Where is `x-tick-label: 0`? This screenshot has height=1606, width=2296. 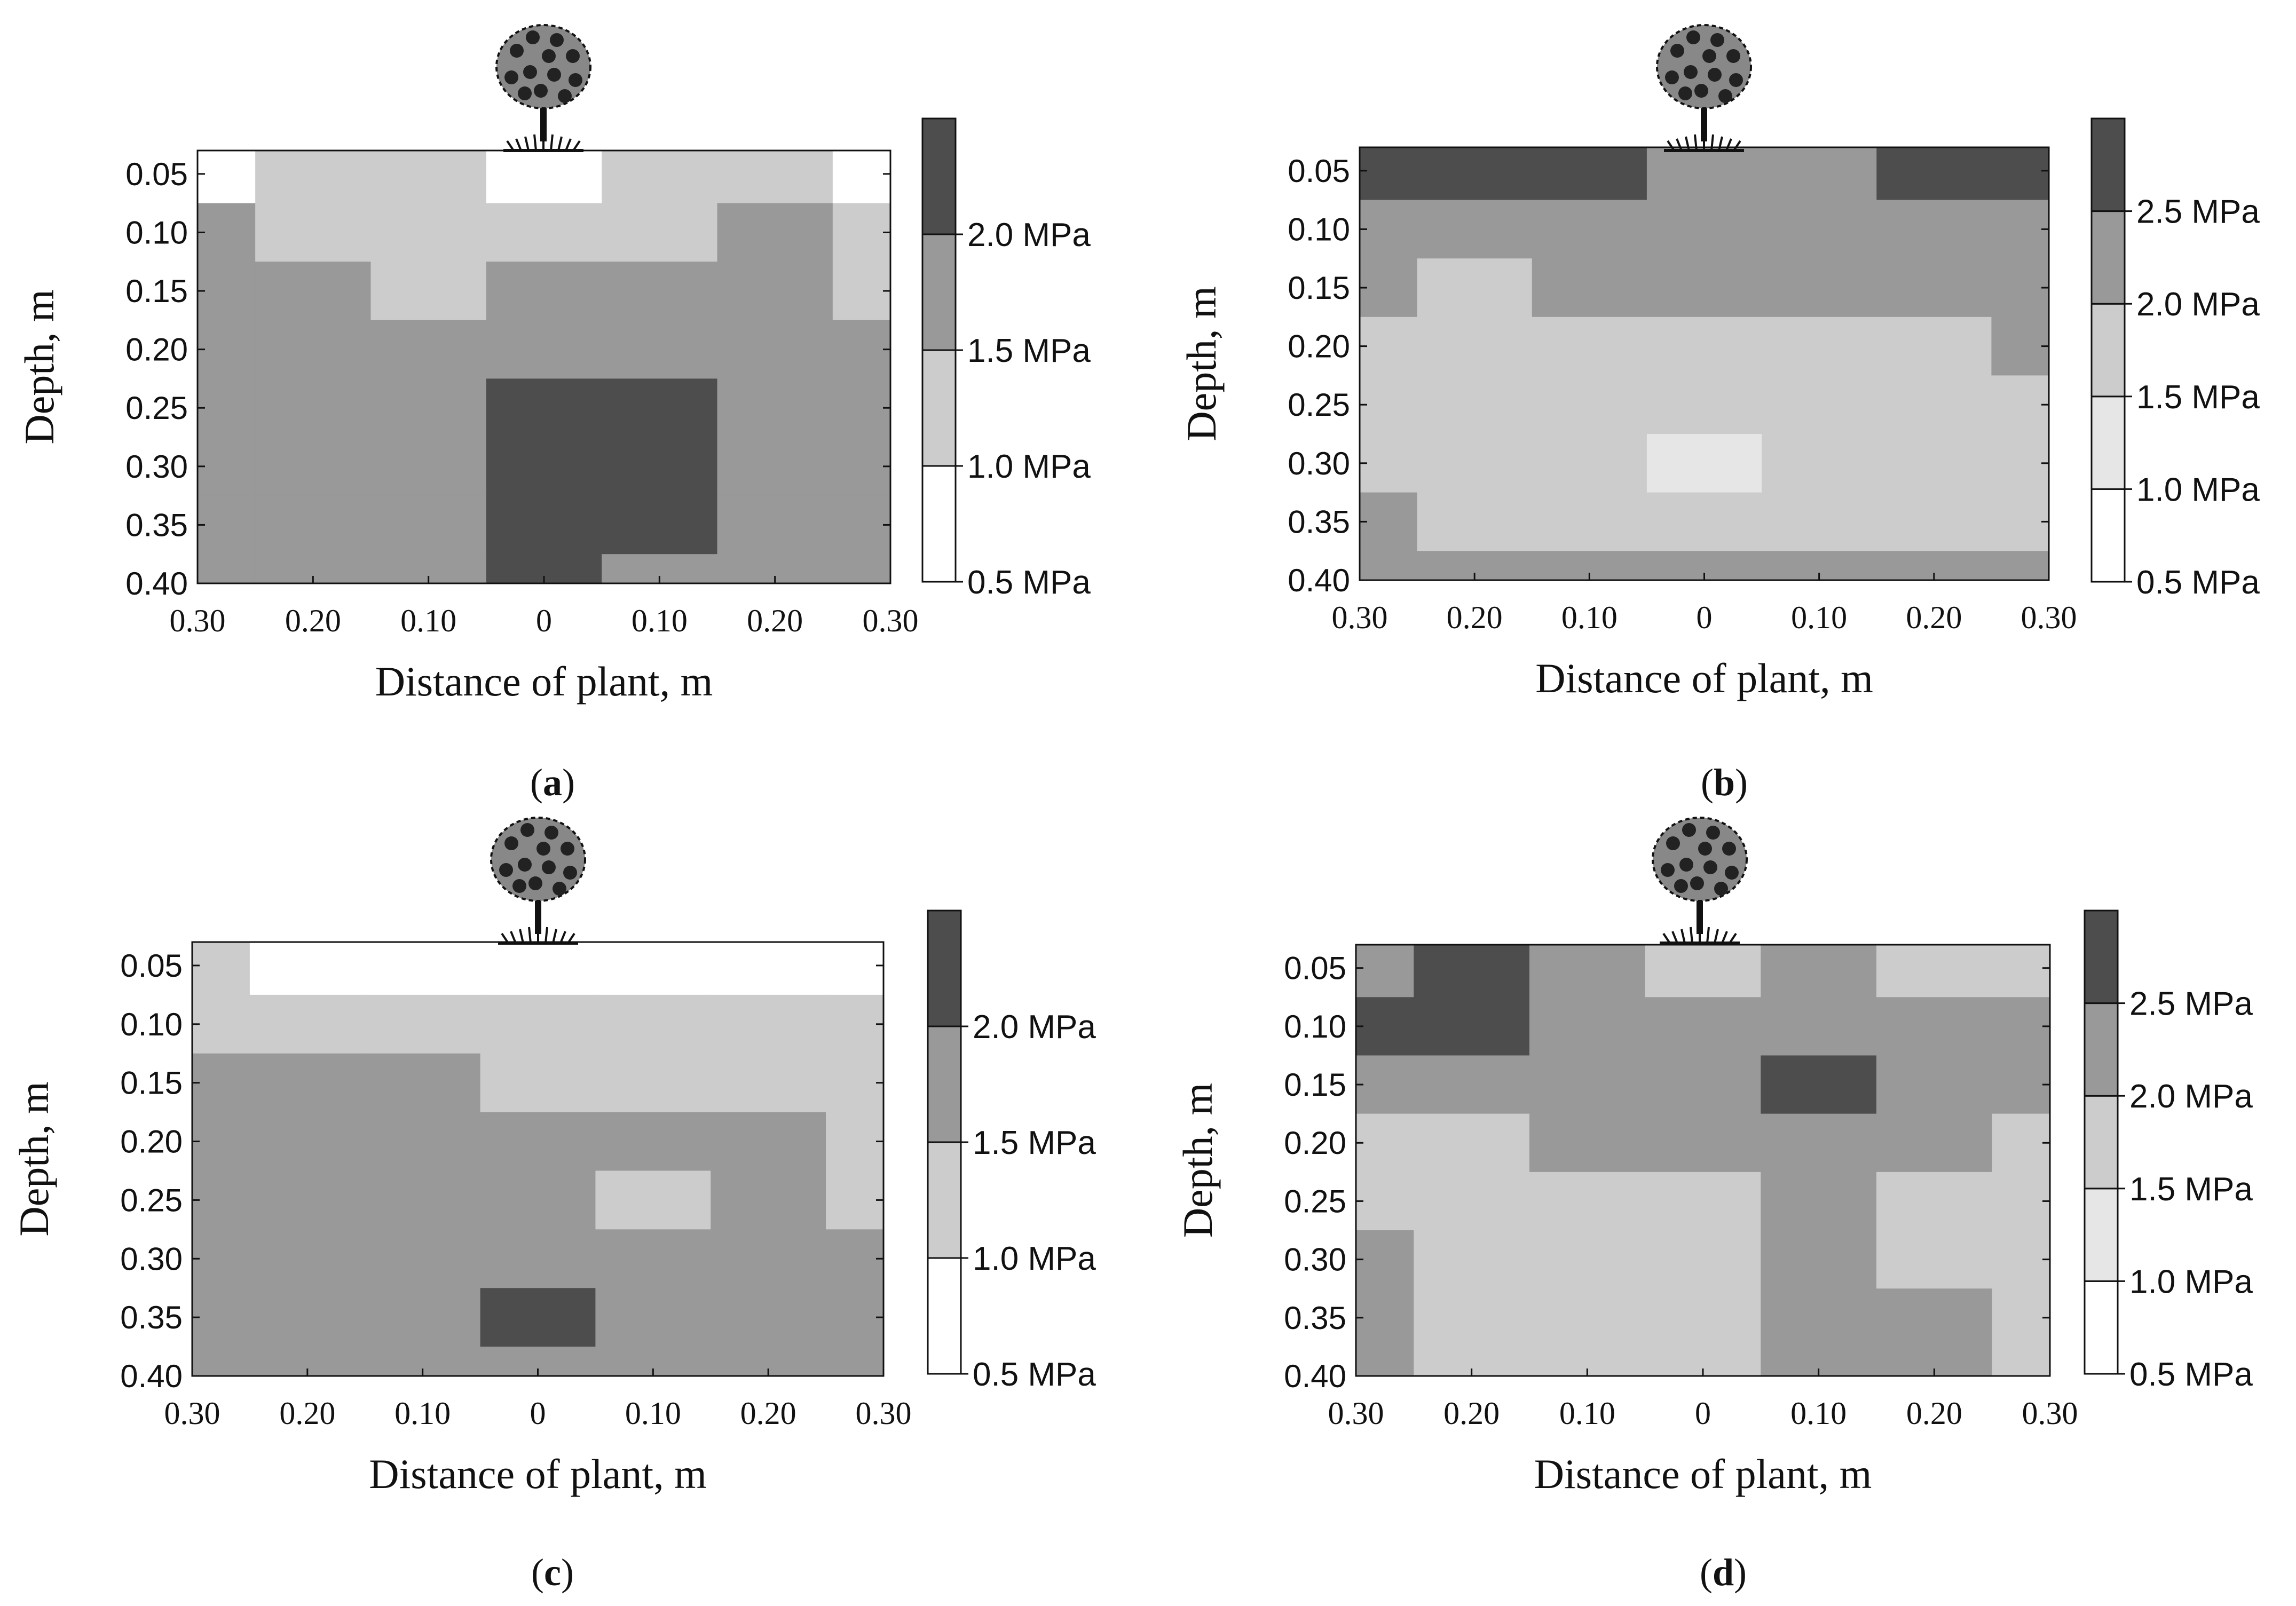 x-tick-label: 0 is located at coordinates (538, 1413).